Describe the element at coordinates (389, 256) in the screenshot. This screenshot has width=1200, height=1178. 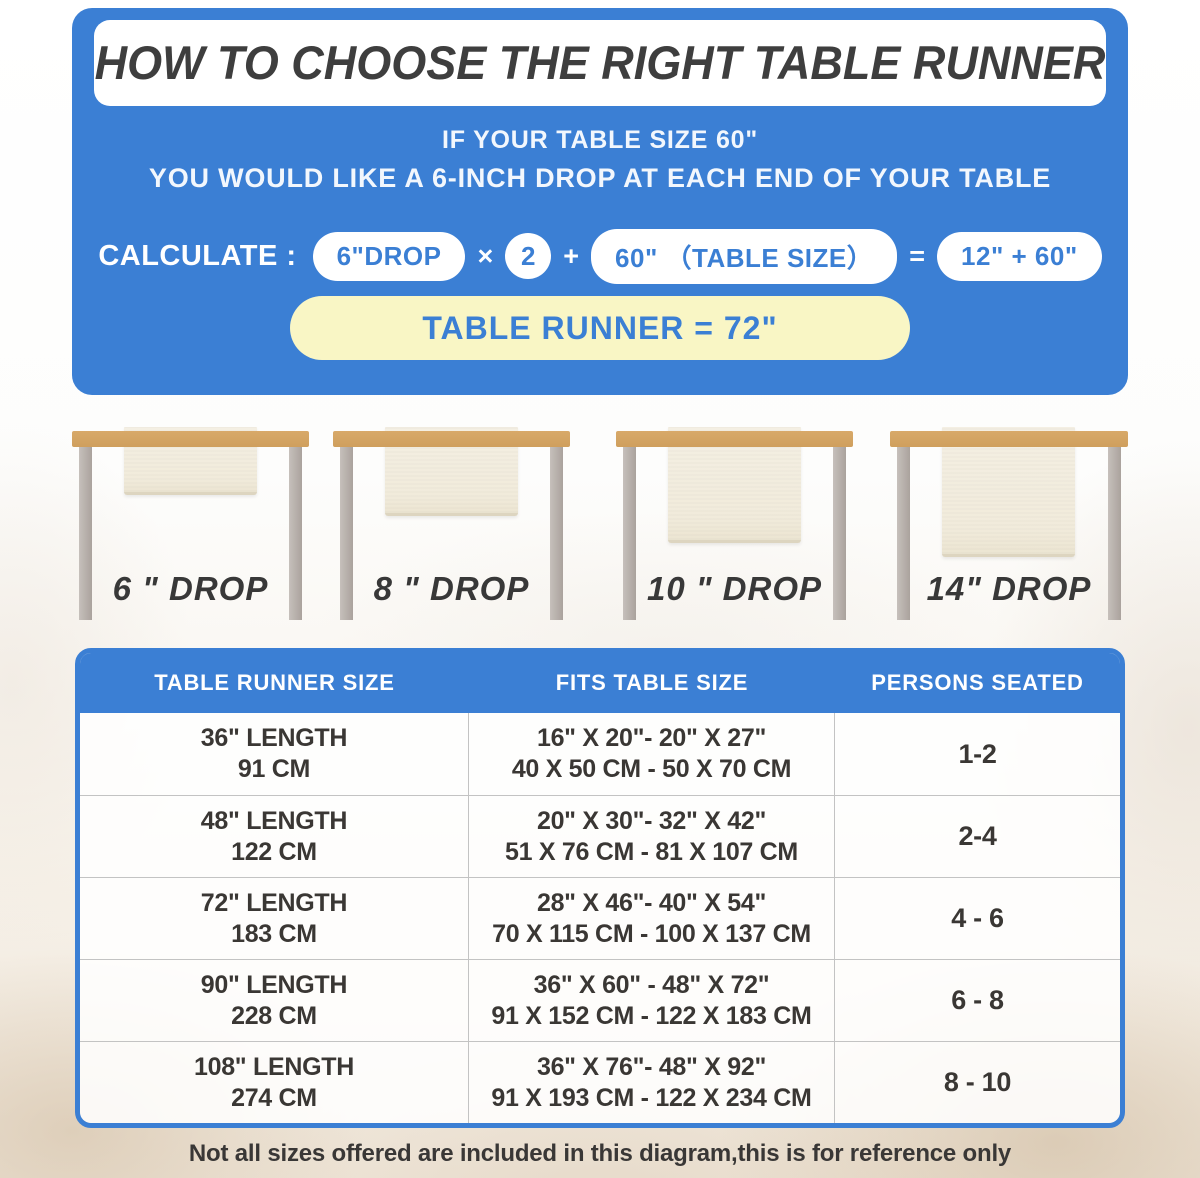
I see `drop-value-pill: 6"DROP` at that location.